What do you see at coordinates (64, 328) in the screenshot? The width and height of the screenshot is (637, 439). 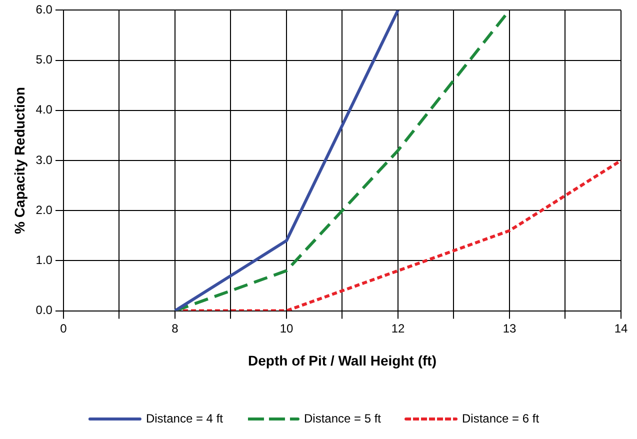 I see `x-tick-label: 0` at bounding box center [64, 328].